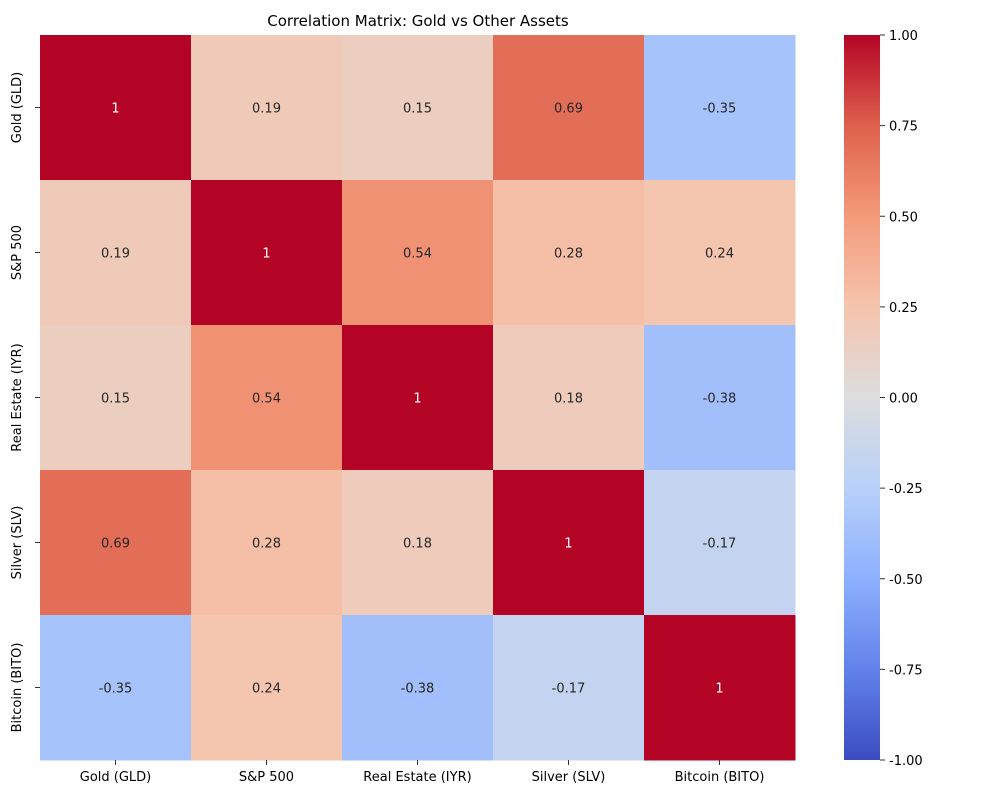  What do you see at coordinates (266, 777) in the screenshot?
I see `x-tick-label: S&P 500` at bounding box center [266, 777].